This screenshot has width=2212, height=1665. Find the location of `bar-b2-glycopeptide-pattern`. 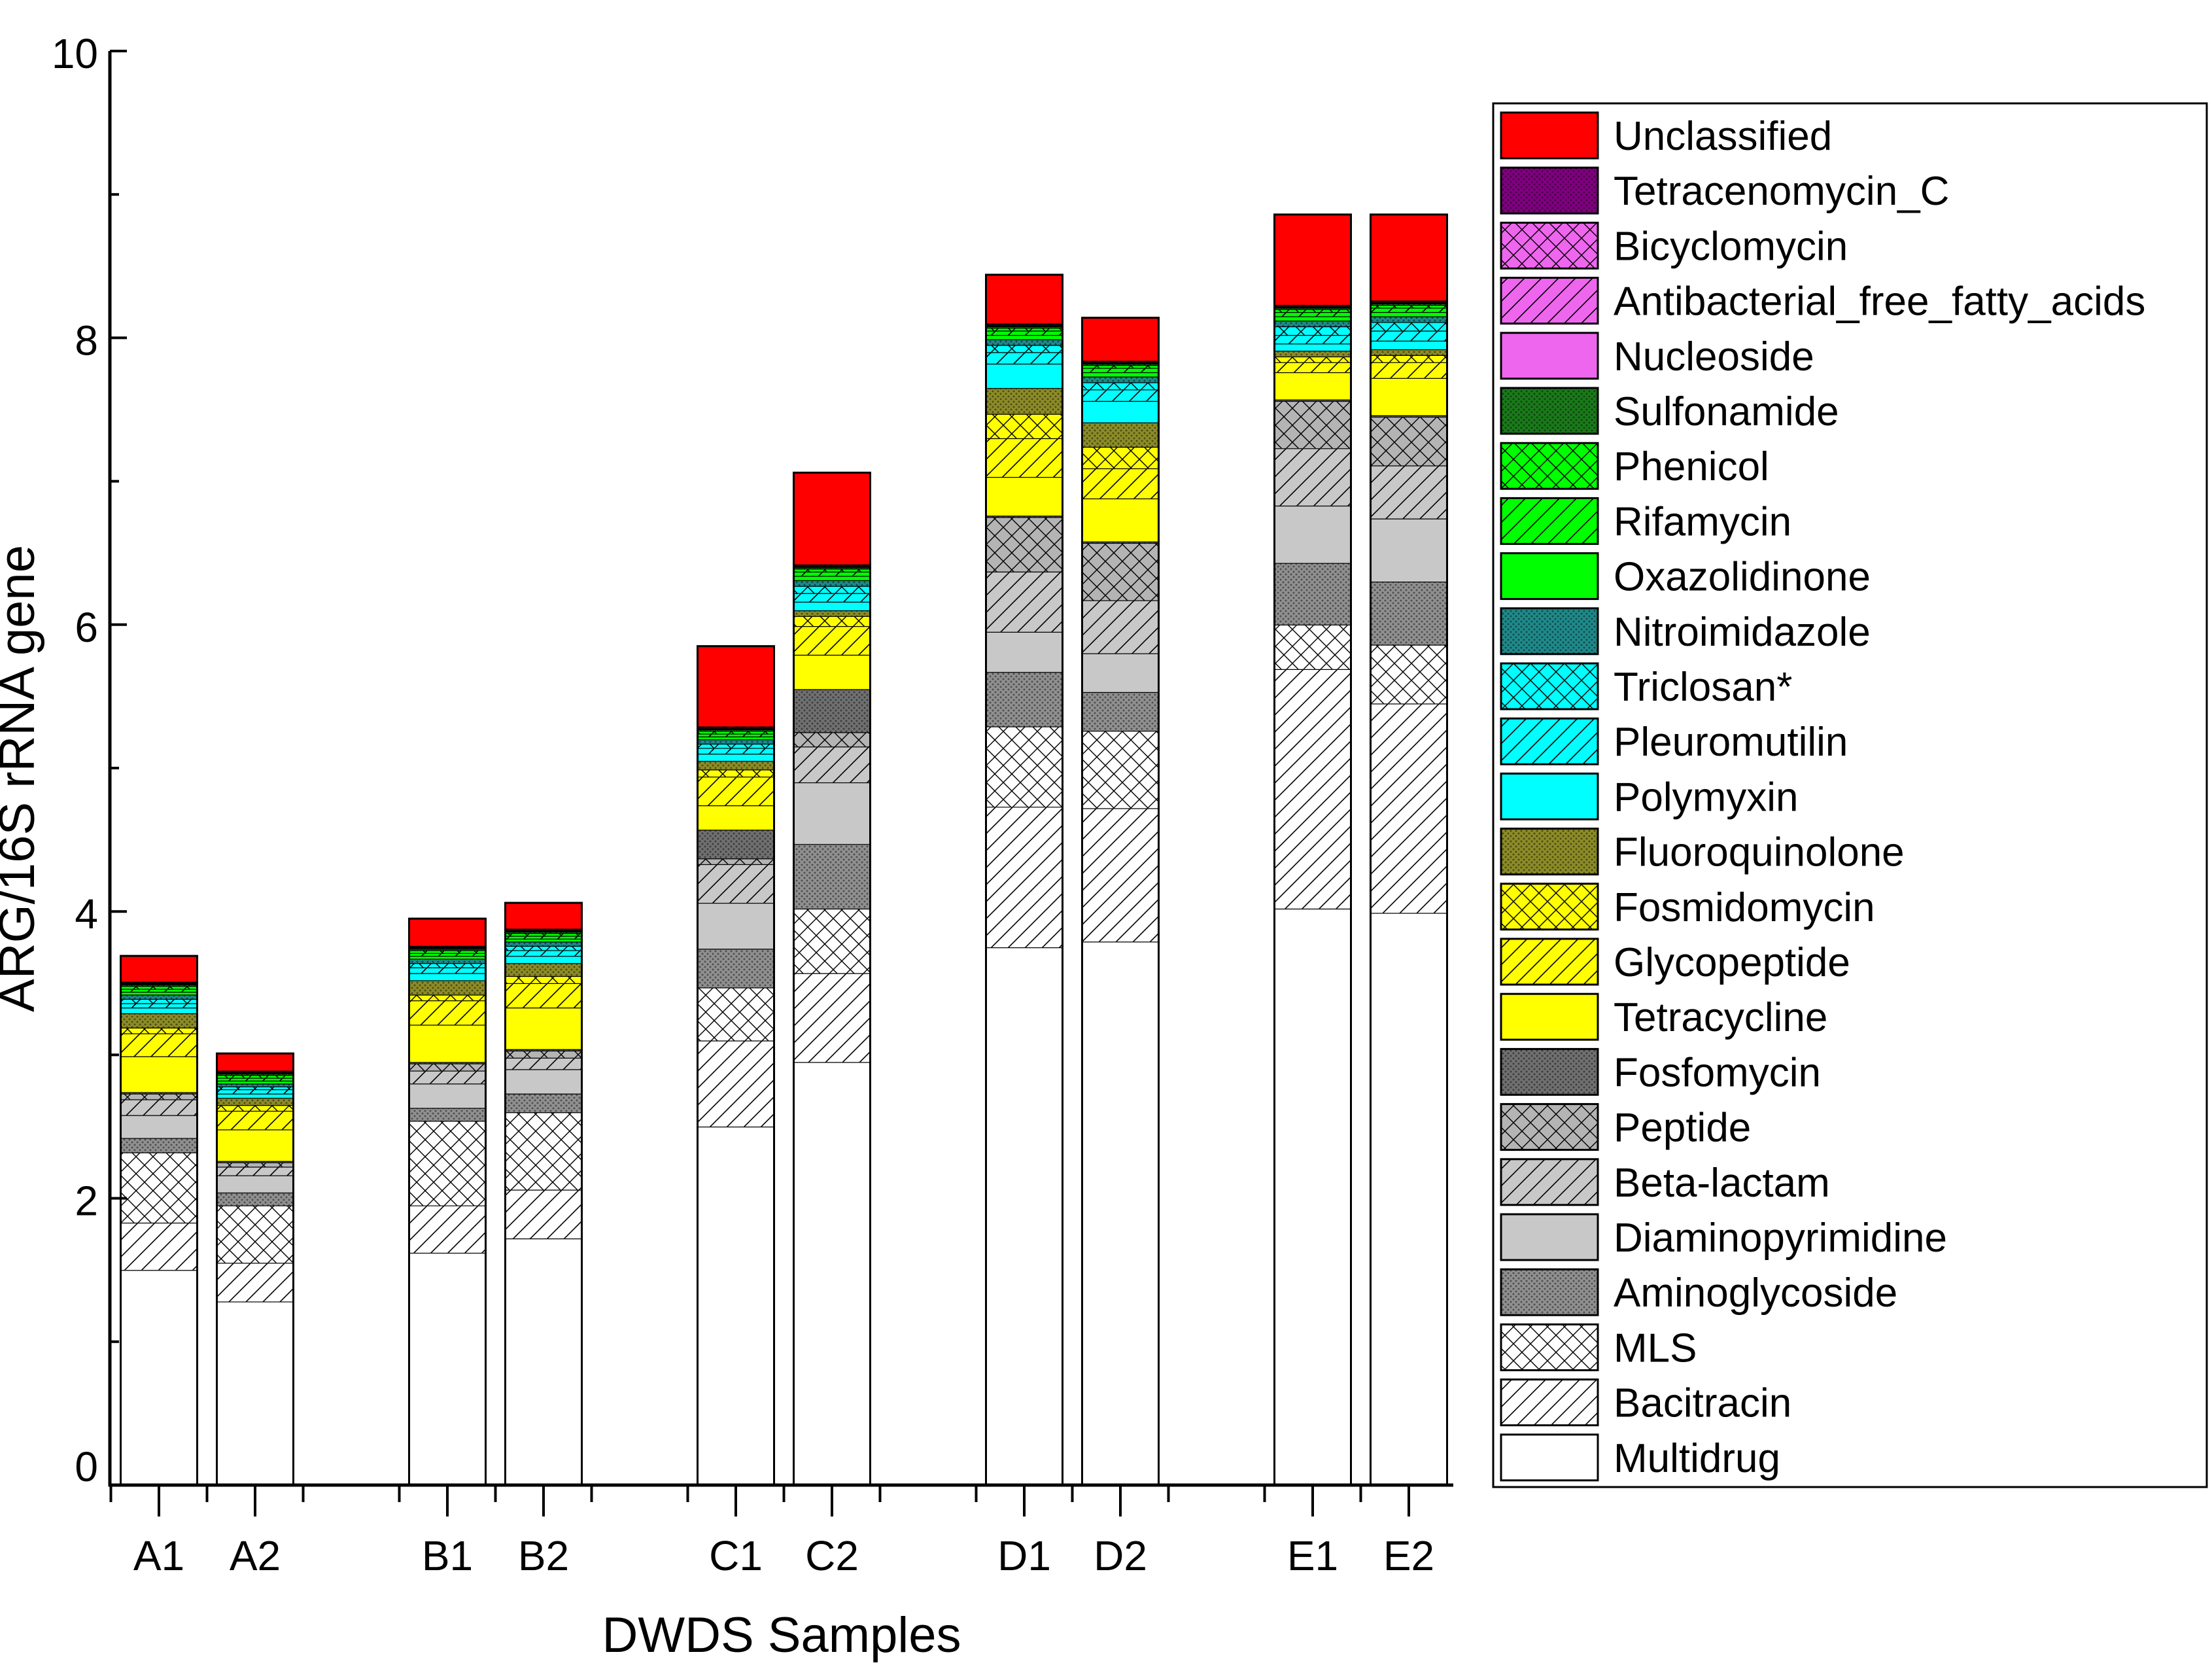

bar-b2-glycopeptide-pattern is located at coordinates (543, 996).